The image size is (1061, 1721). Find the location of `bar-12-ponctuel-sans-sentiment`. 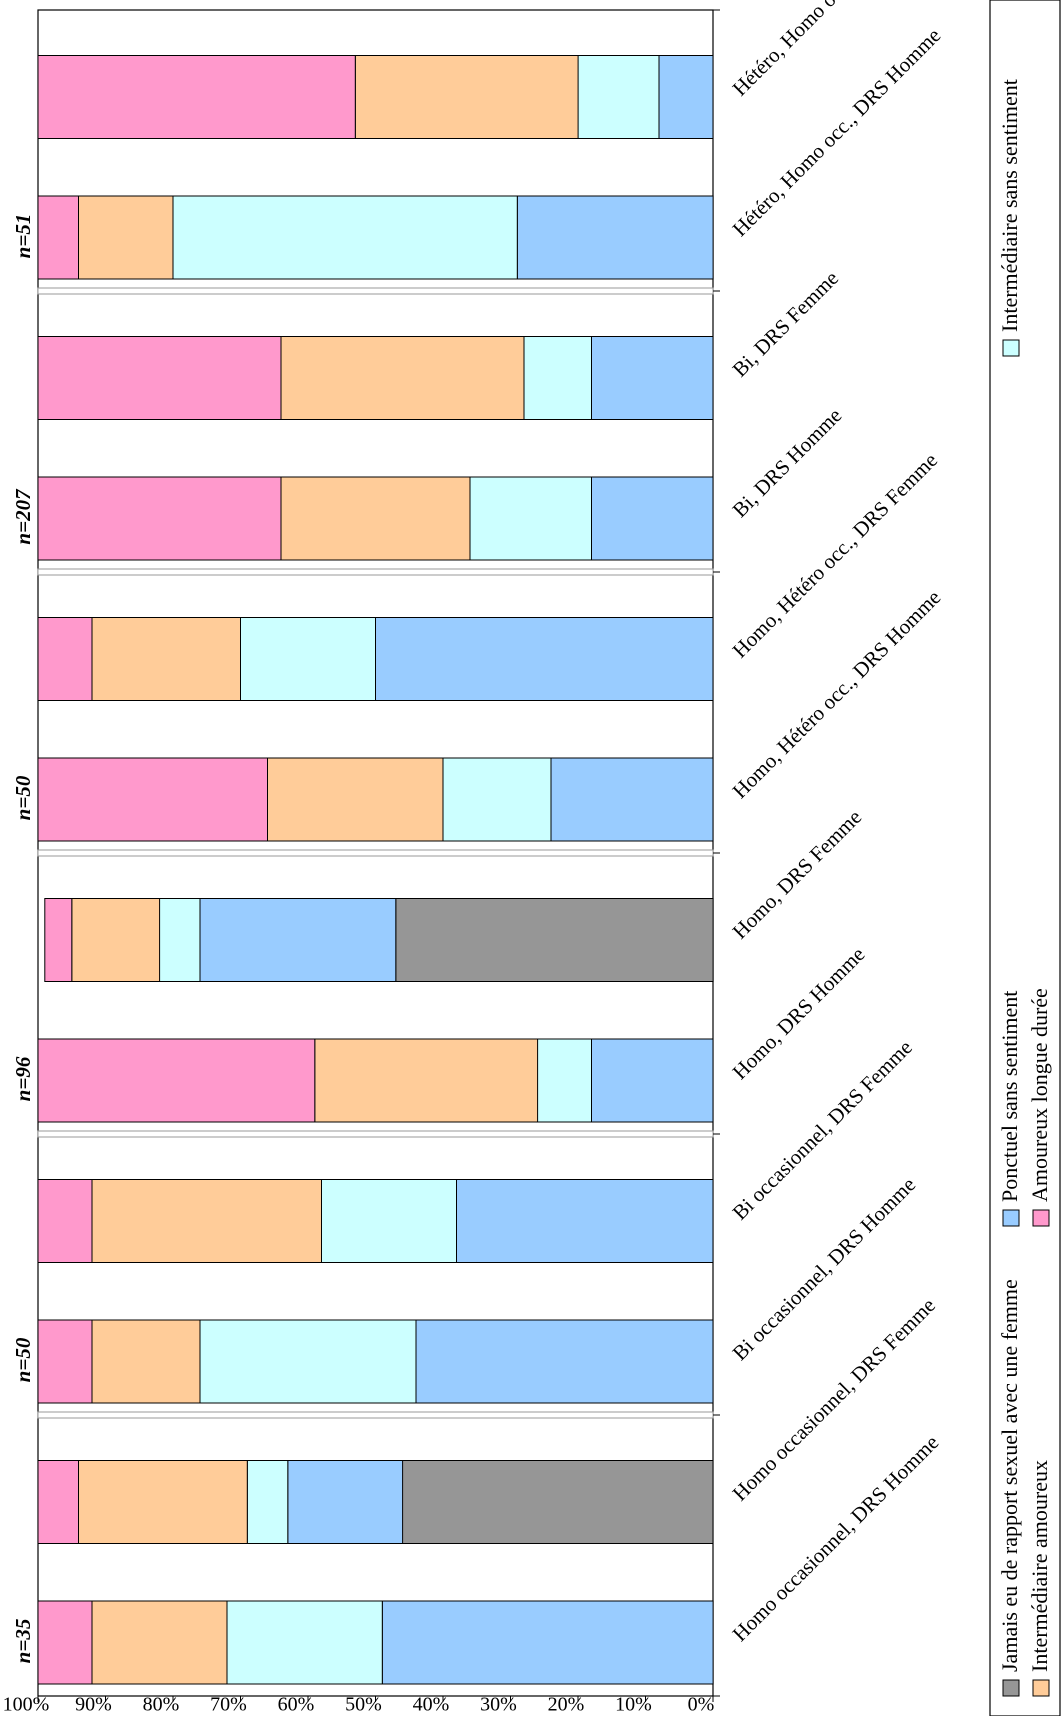

bar-12-ponctuel-sans-sentiment is located at coordinates (686, 97).